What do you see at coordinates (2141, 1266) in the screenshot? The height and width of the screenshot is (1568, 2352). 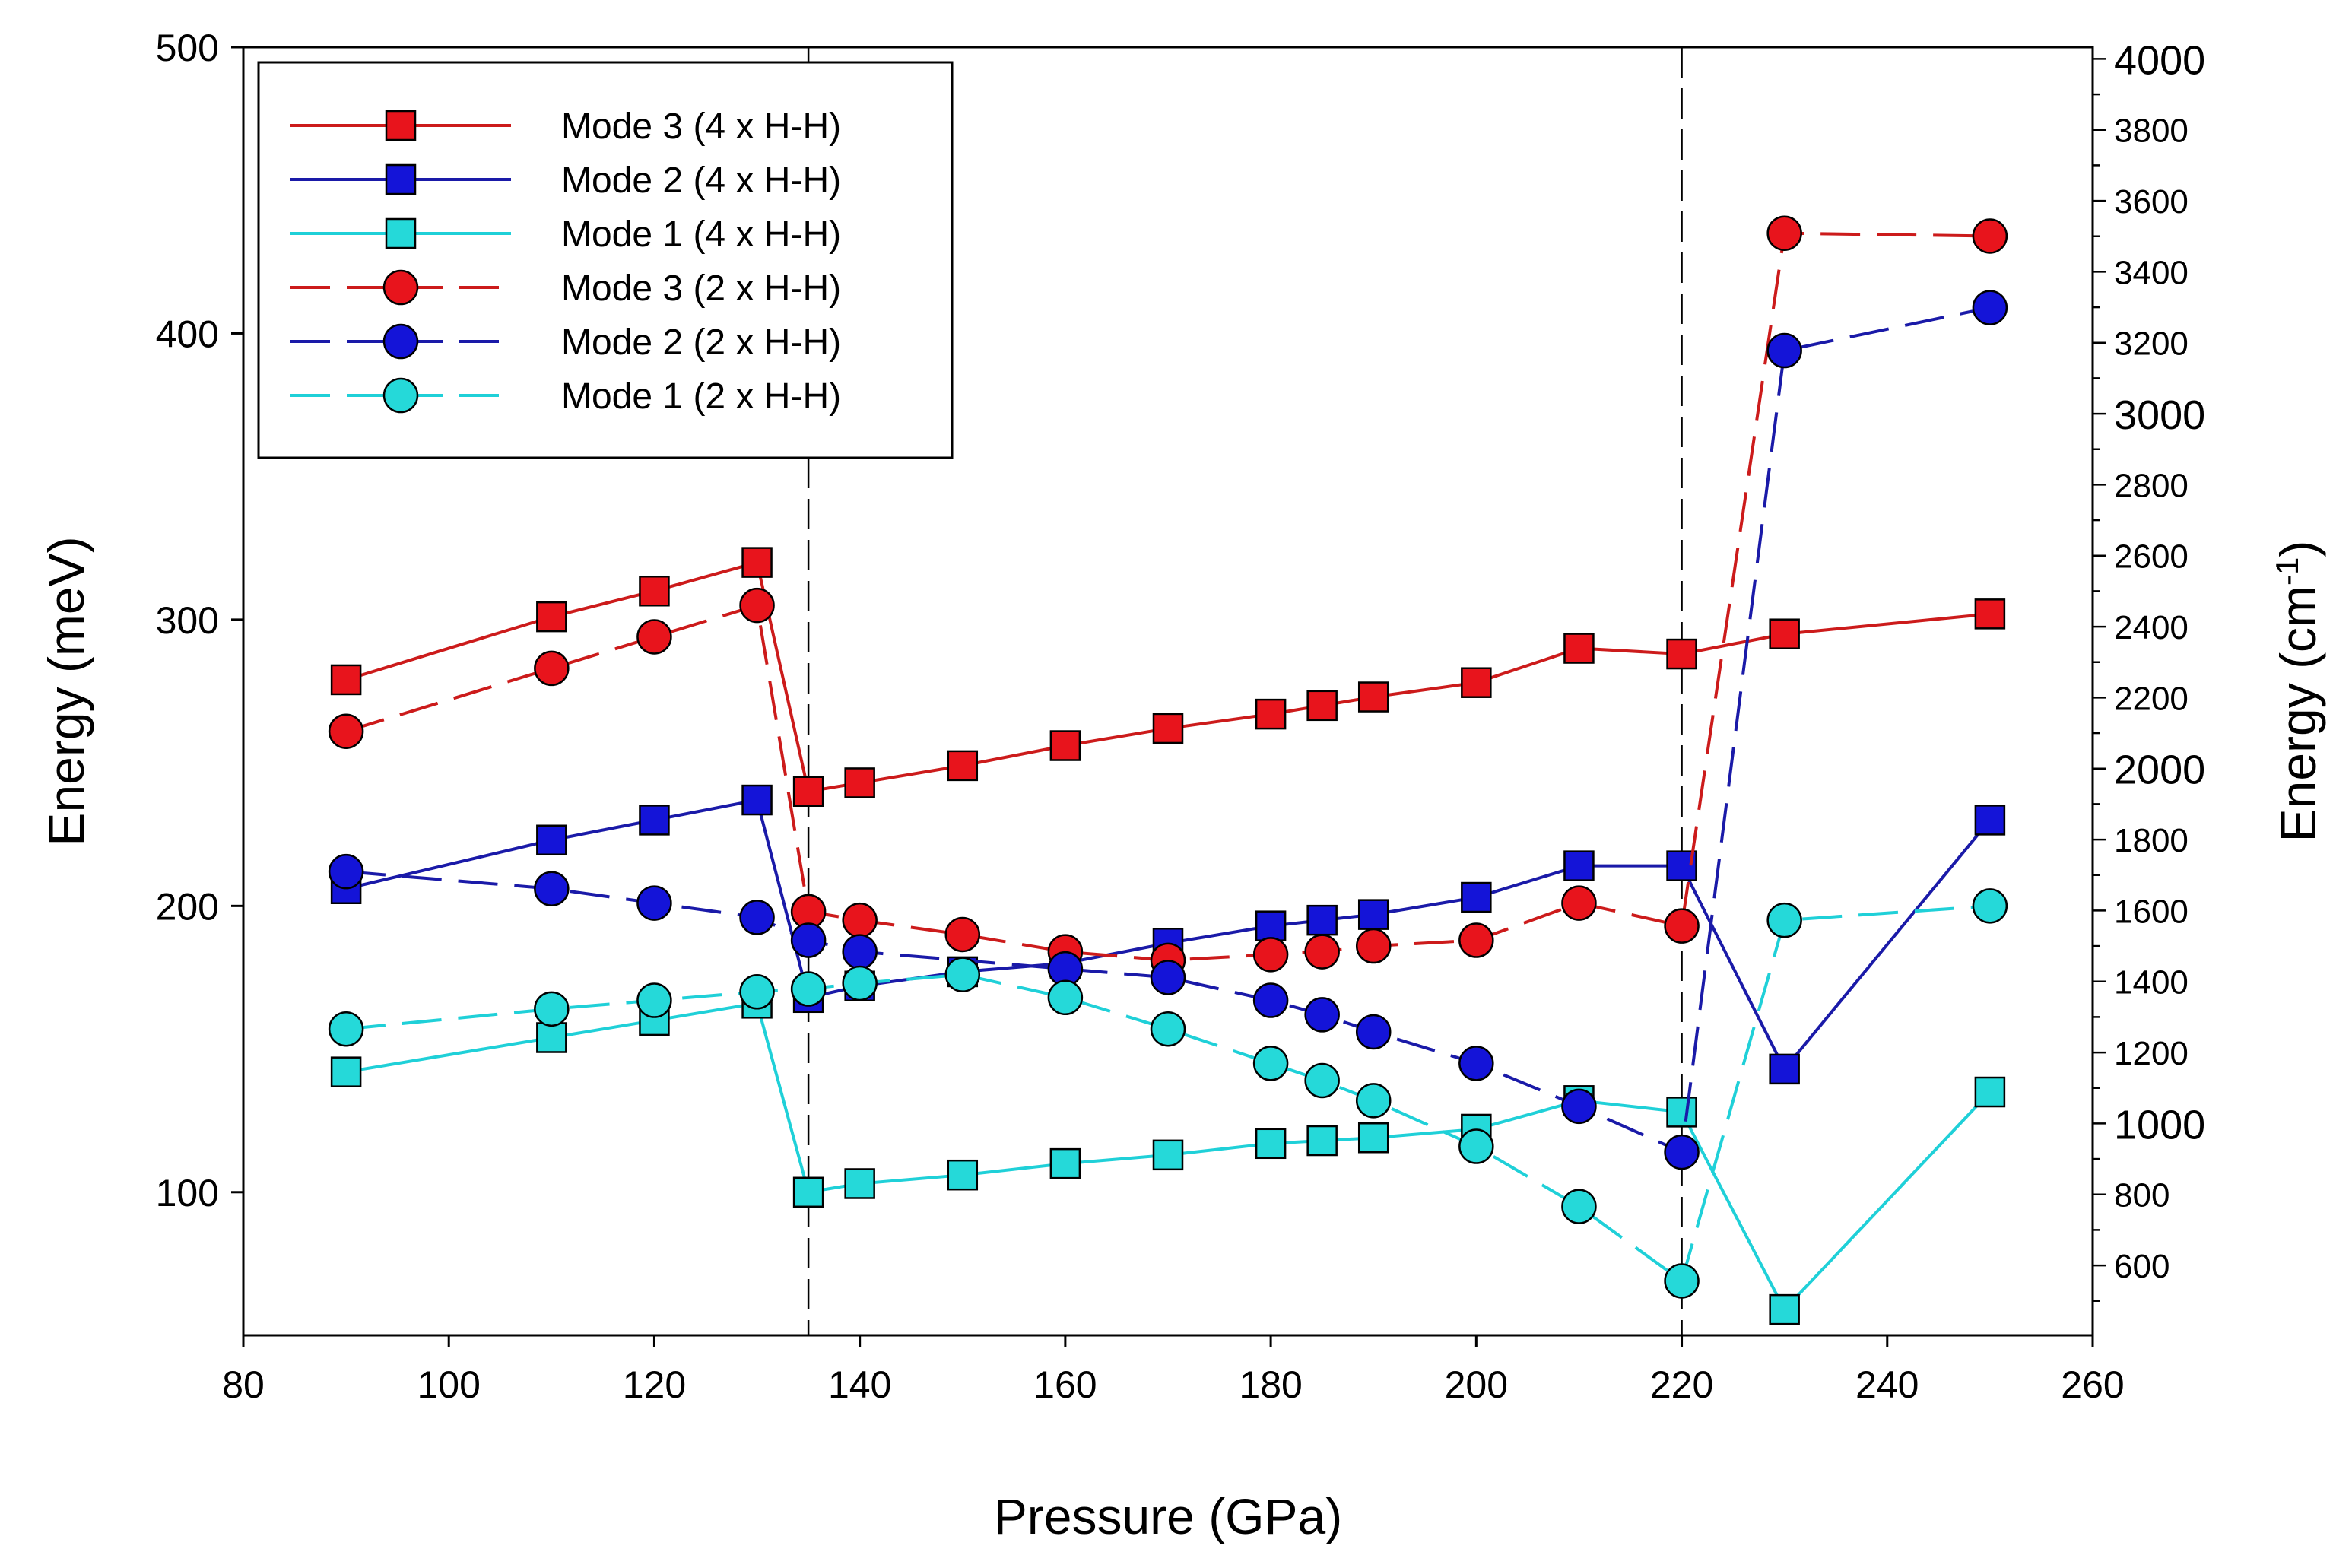 I see `y2-tick-label: 600` at bounding box center [2141, 1266].